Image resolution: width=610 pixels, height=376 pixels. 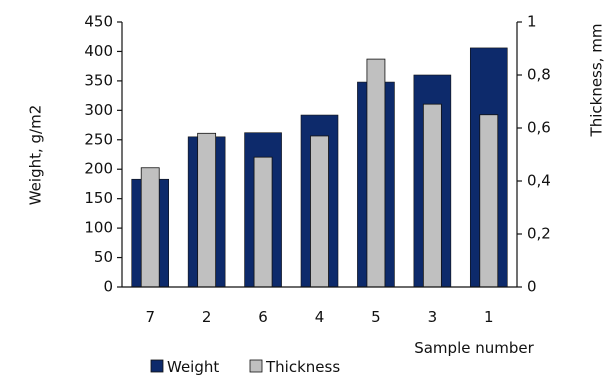 What do you see at coordinates (98, 139) in the screenshot?
I see `left-tick-label: 250` at bounding box center [98, 139].